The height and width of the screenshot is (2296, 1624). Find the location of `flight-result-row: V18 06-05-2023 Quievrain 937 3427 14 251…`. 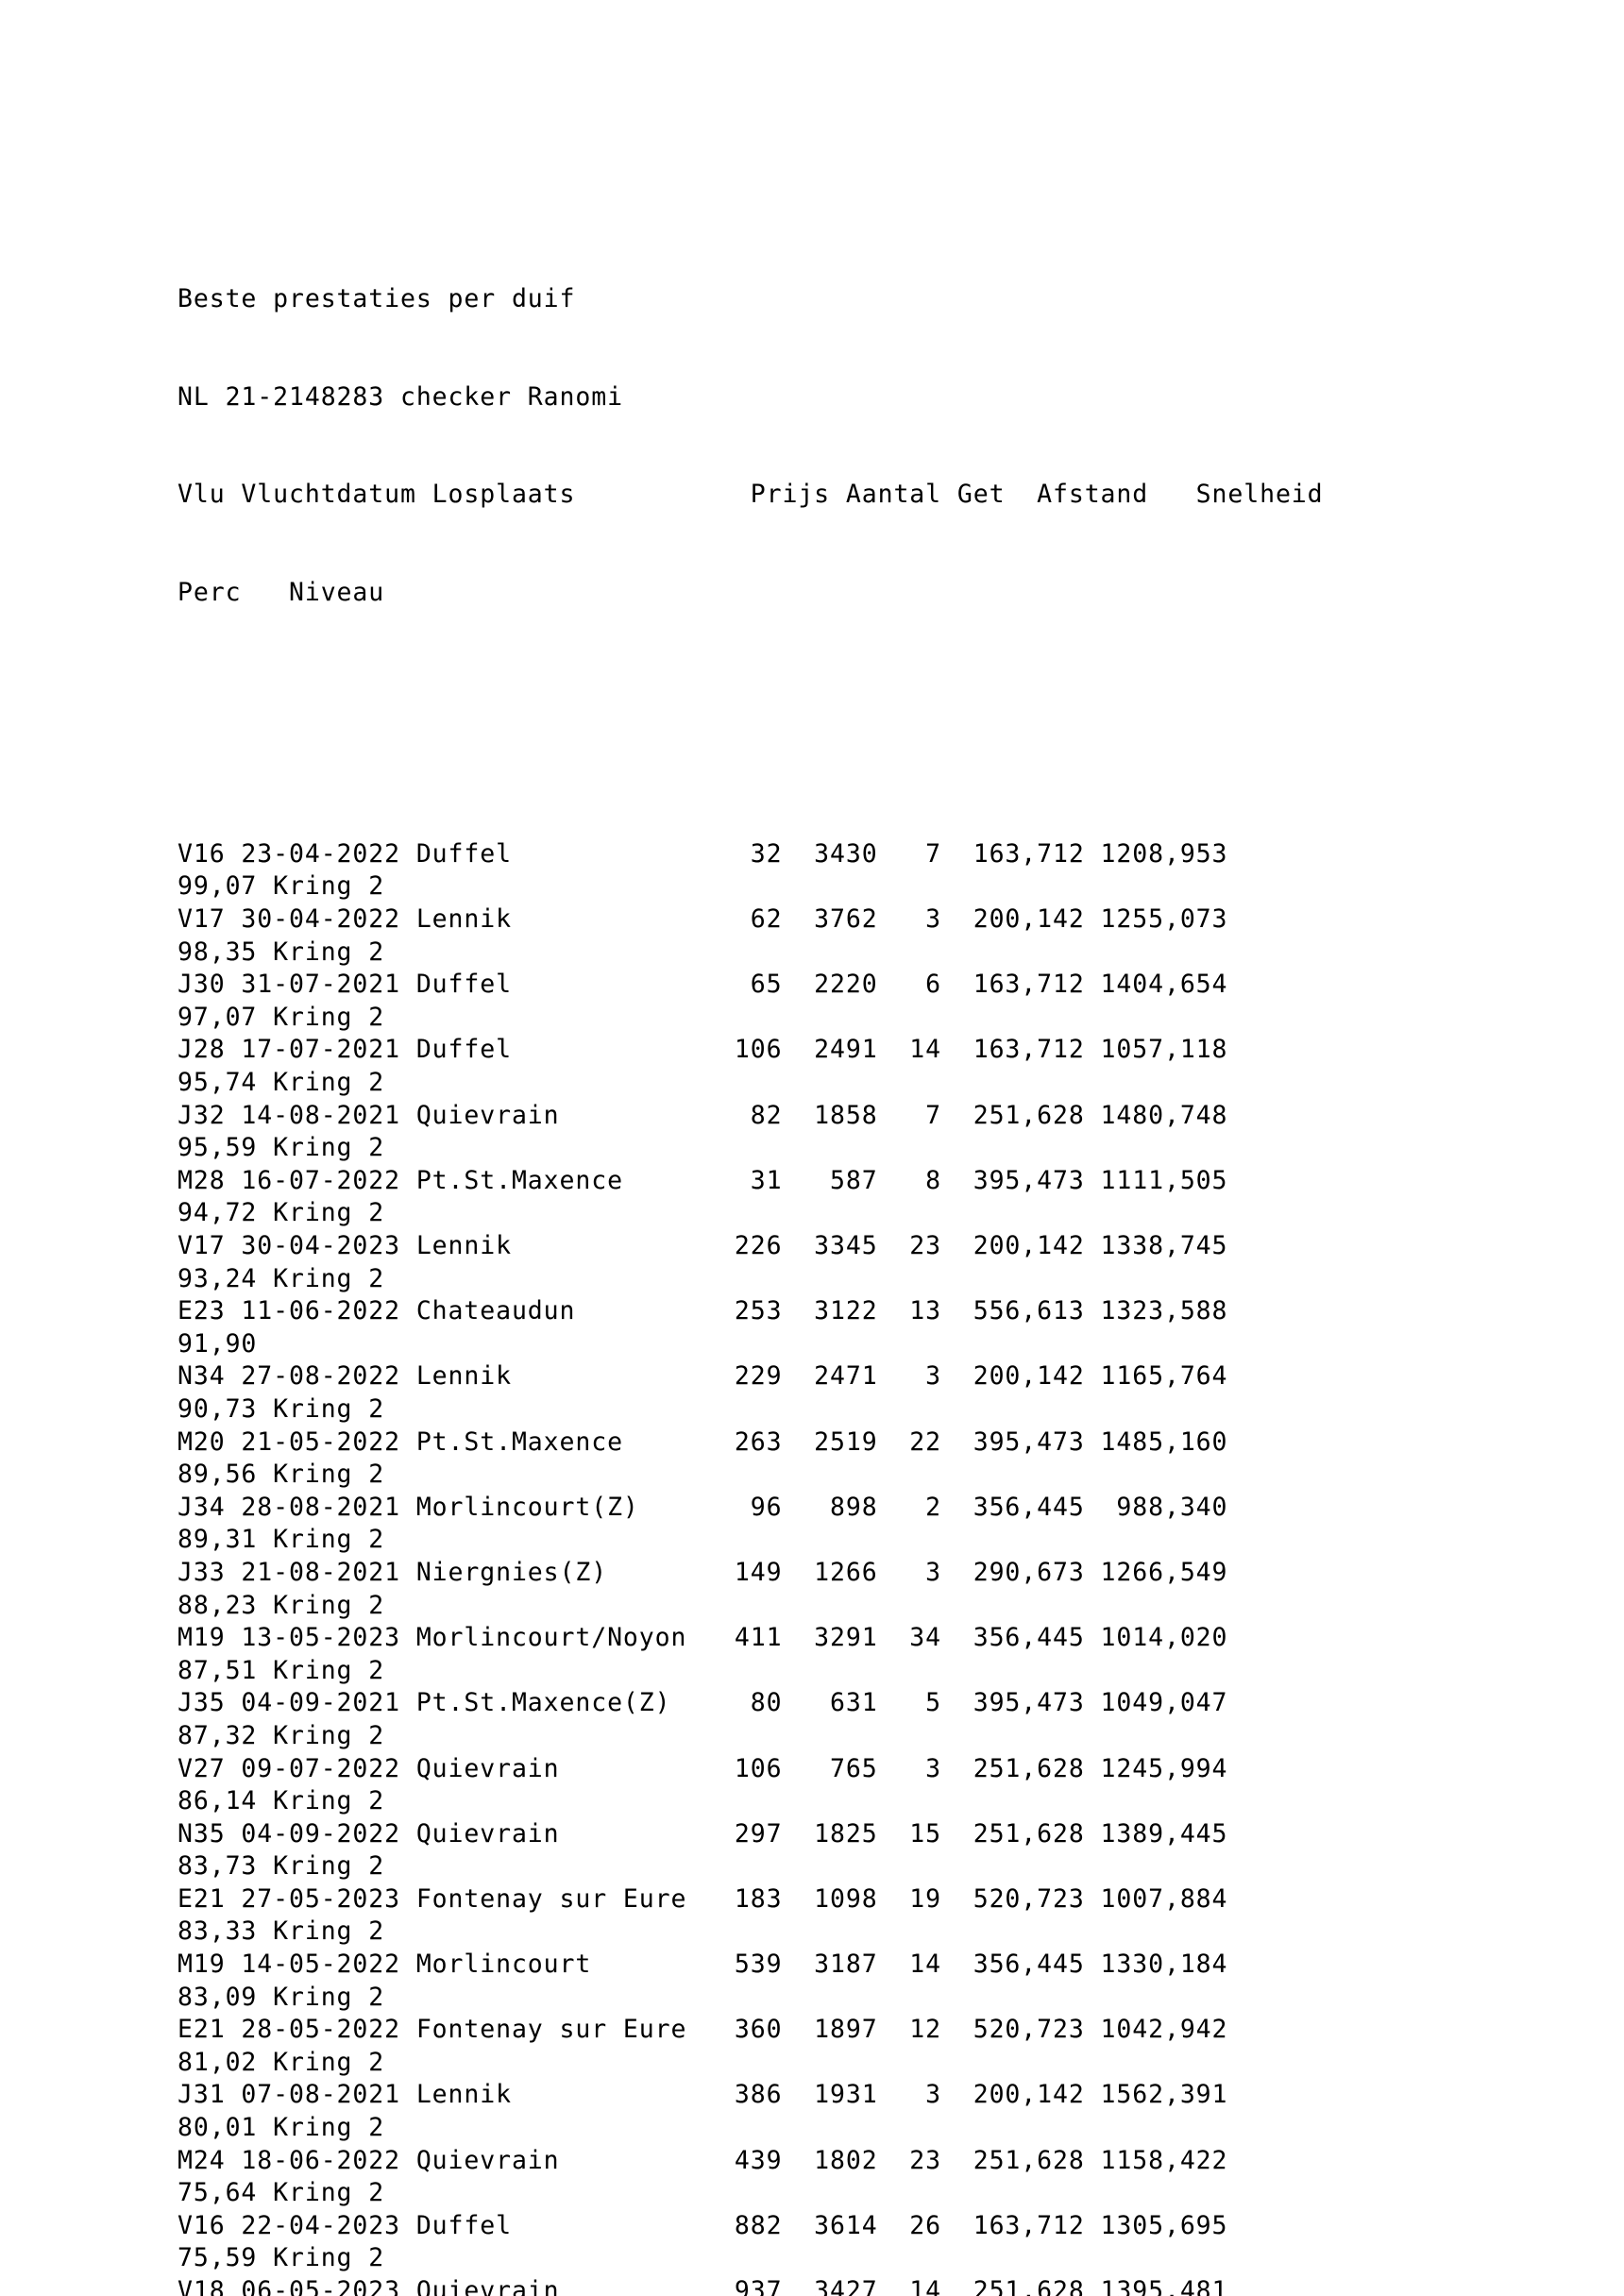

flight-result-row: V18 06-05-2023 Quievrain 937 3427 14 251… is located at coordinates (703, 2286).